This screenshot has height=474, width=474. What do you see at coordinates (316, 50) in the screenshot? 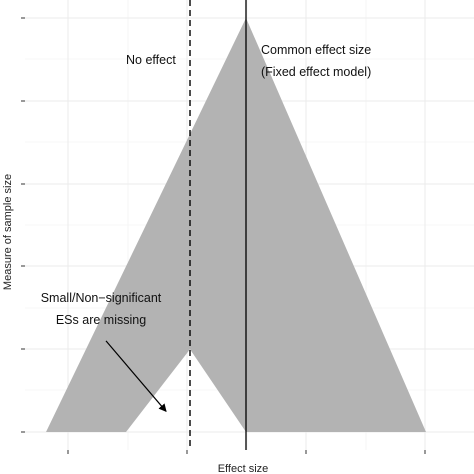
I see `common-effect-label-line1: Common effect size` at bounding box center [316, 50].